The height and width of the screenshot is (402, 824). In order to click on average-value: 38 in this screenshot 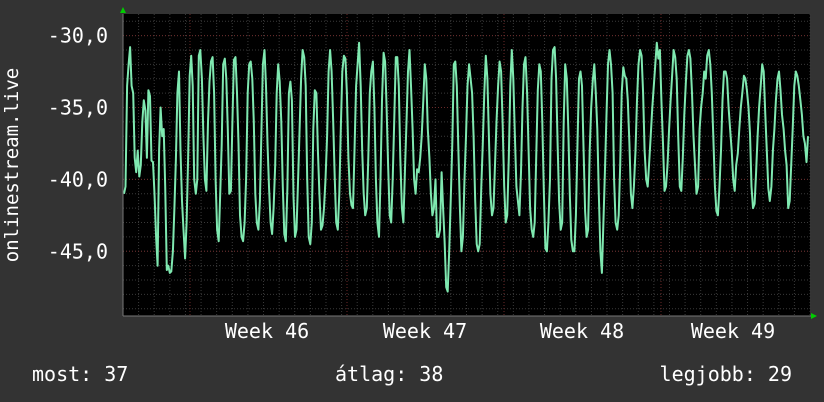, I will do `click(431, 374)`.